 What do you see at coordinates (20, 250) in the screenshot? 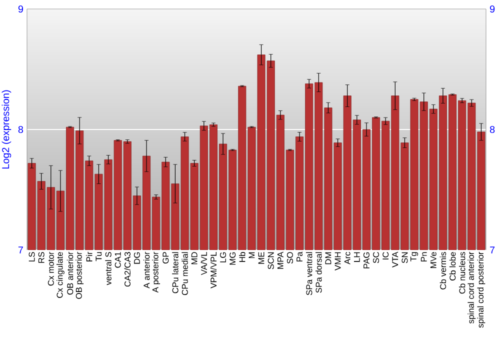
I see `y-tick-label: 7` at bounding box center [20, 250].